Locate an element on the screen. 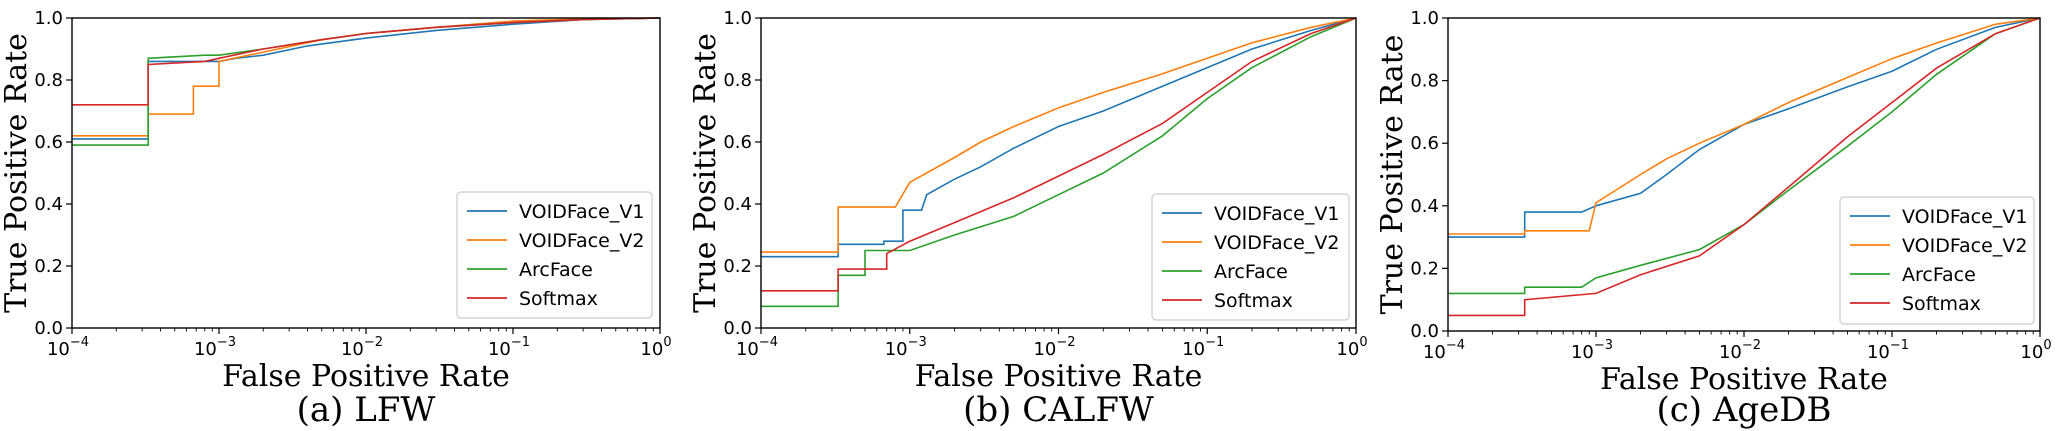 The image size is (2057, 431). panel-caption: (b) CALFW is located at coordinates (1058, 410).